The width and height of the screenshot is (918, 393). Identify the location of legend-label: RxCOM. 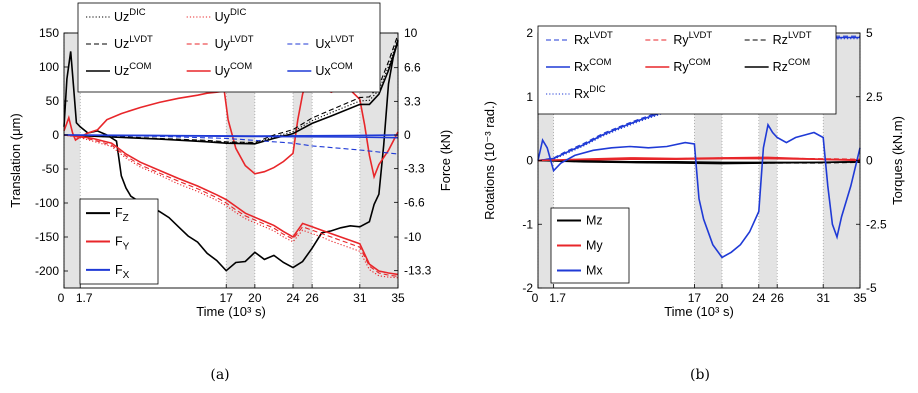
(593, 65).